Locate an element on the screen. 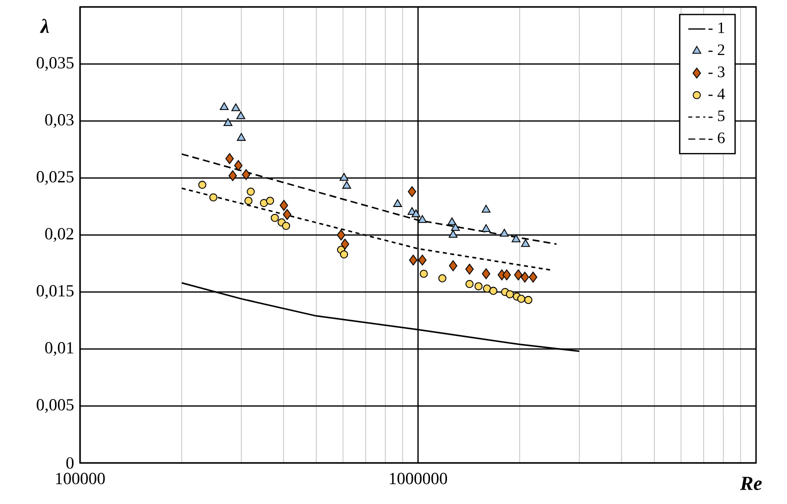 The image size is (787, 504). y-tick-label: 0,035 is located at coordinates (55, 64).